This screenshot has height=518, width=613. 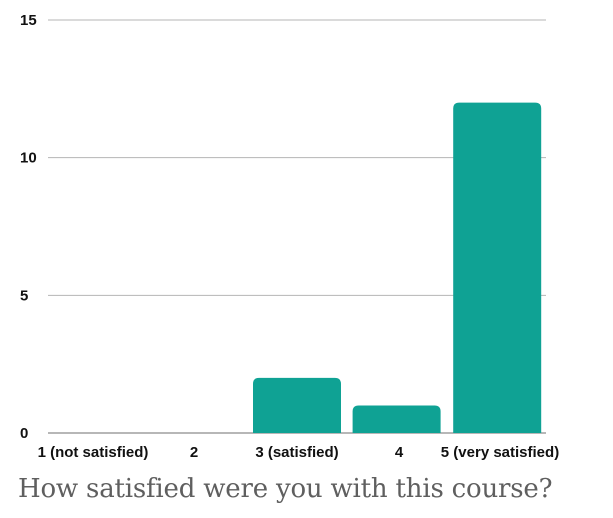 What do you see at coordinates (24, 295) in the screenshot?
I see `y-tick-label: 5` at bounding box center [24, 295].